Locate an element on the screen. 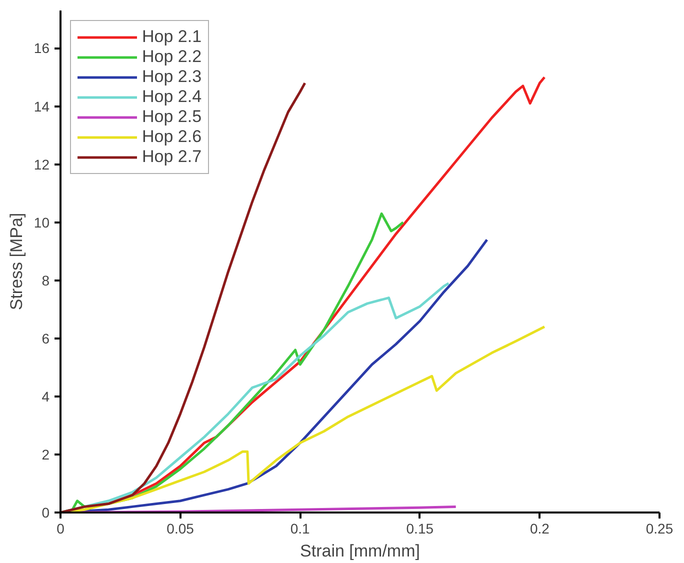 The image size is (684, 563). legend-label: Hop 2.2 is located at coordinates (172, 57).